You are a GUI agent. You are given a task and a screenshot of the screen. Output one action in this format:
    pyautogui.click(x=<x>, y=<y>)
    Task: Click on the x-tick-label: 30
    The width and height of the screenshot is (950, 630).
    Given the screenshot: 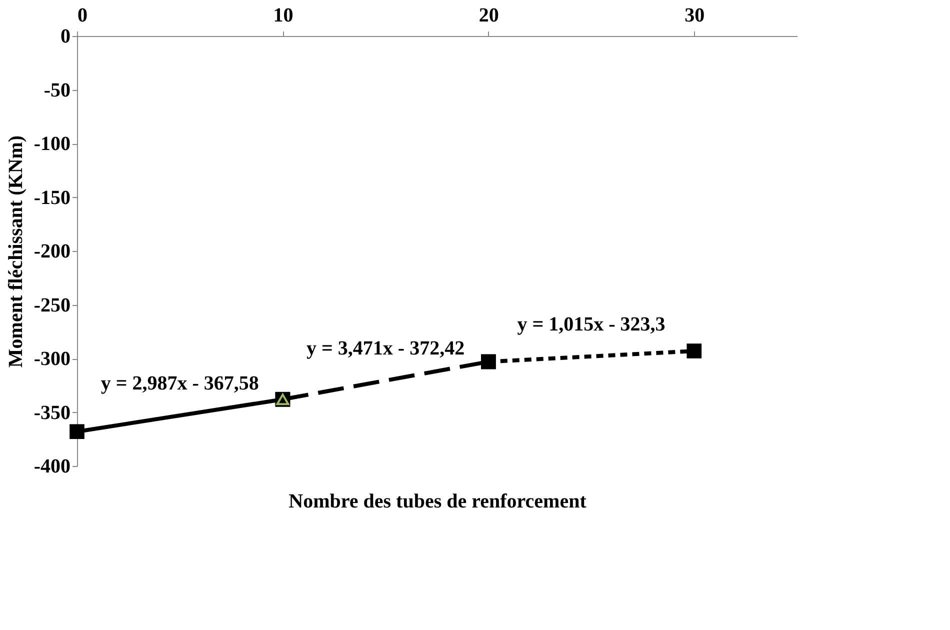 What is the action you would take?
    pyautogui.click(x=694, y=15)
    